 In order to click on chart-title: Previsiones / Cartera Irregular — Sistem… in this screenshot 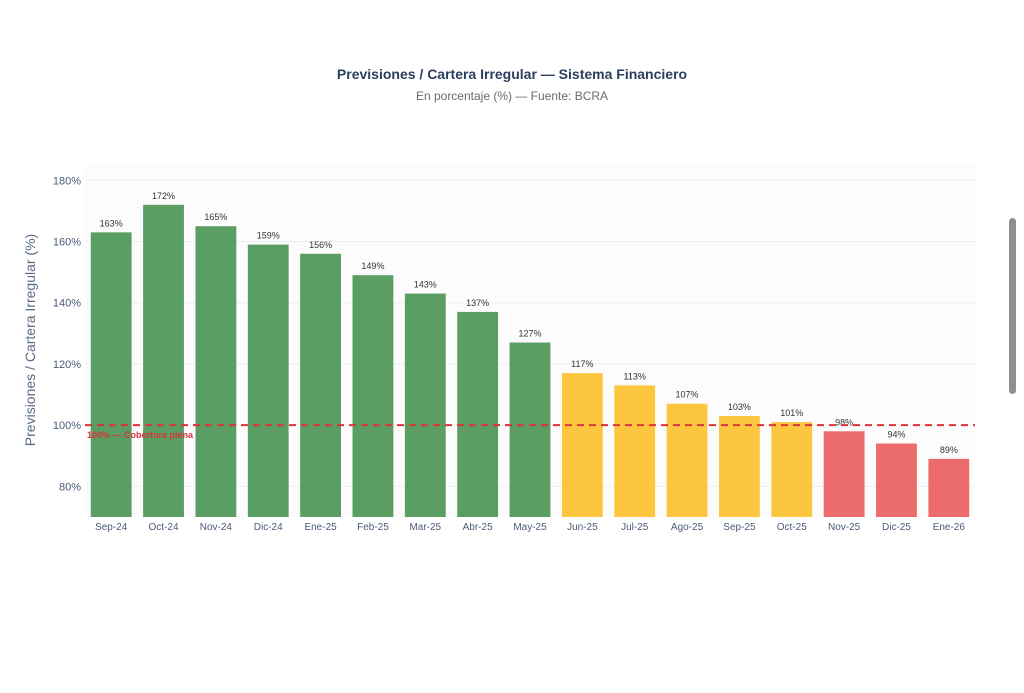, I will do `click(512, 74)`.